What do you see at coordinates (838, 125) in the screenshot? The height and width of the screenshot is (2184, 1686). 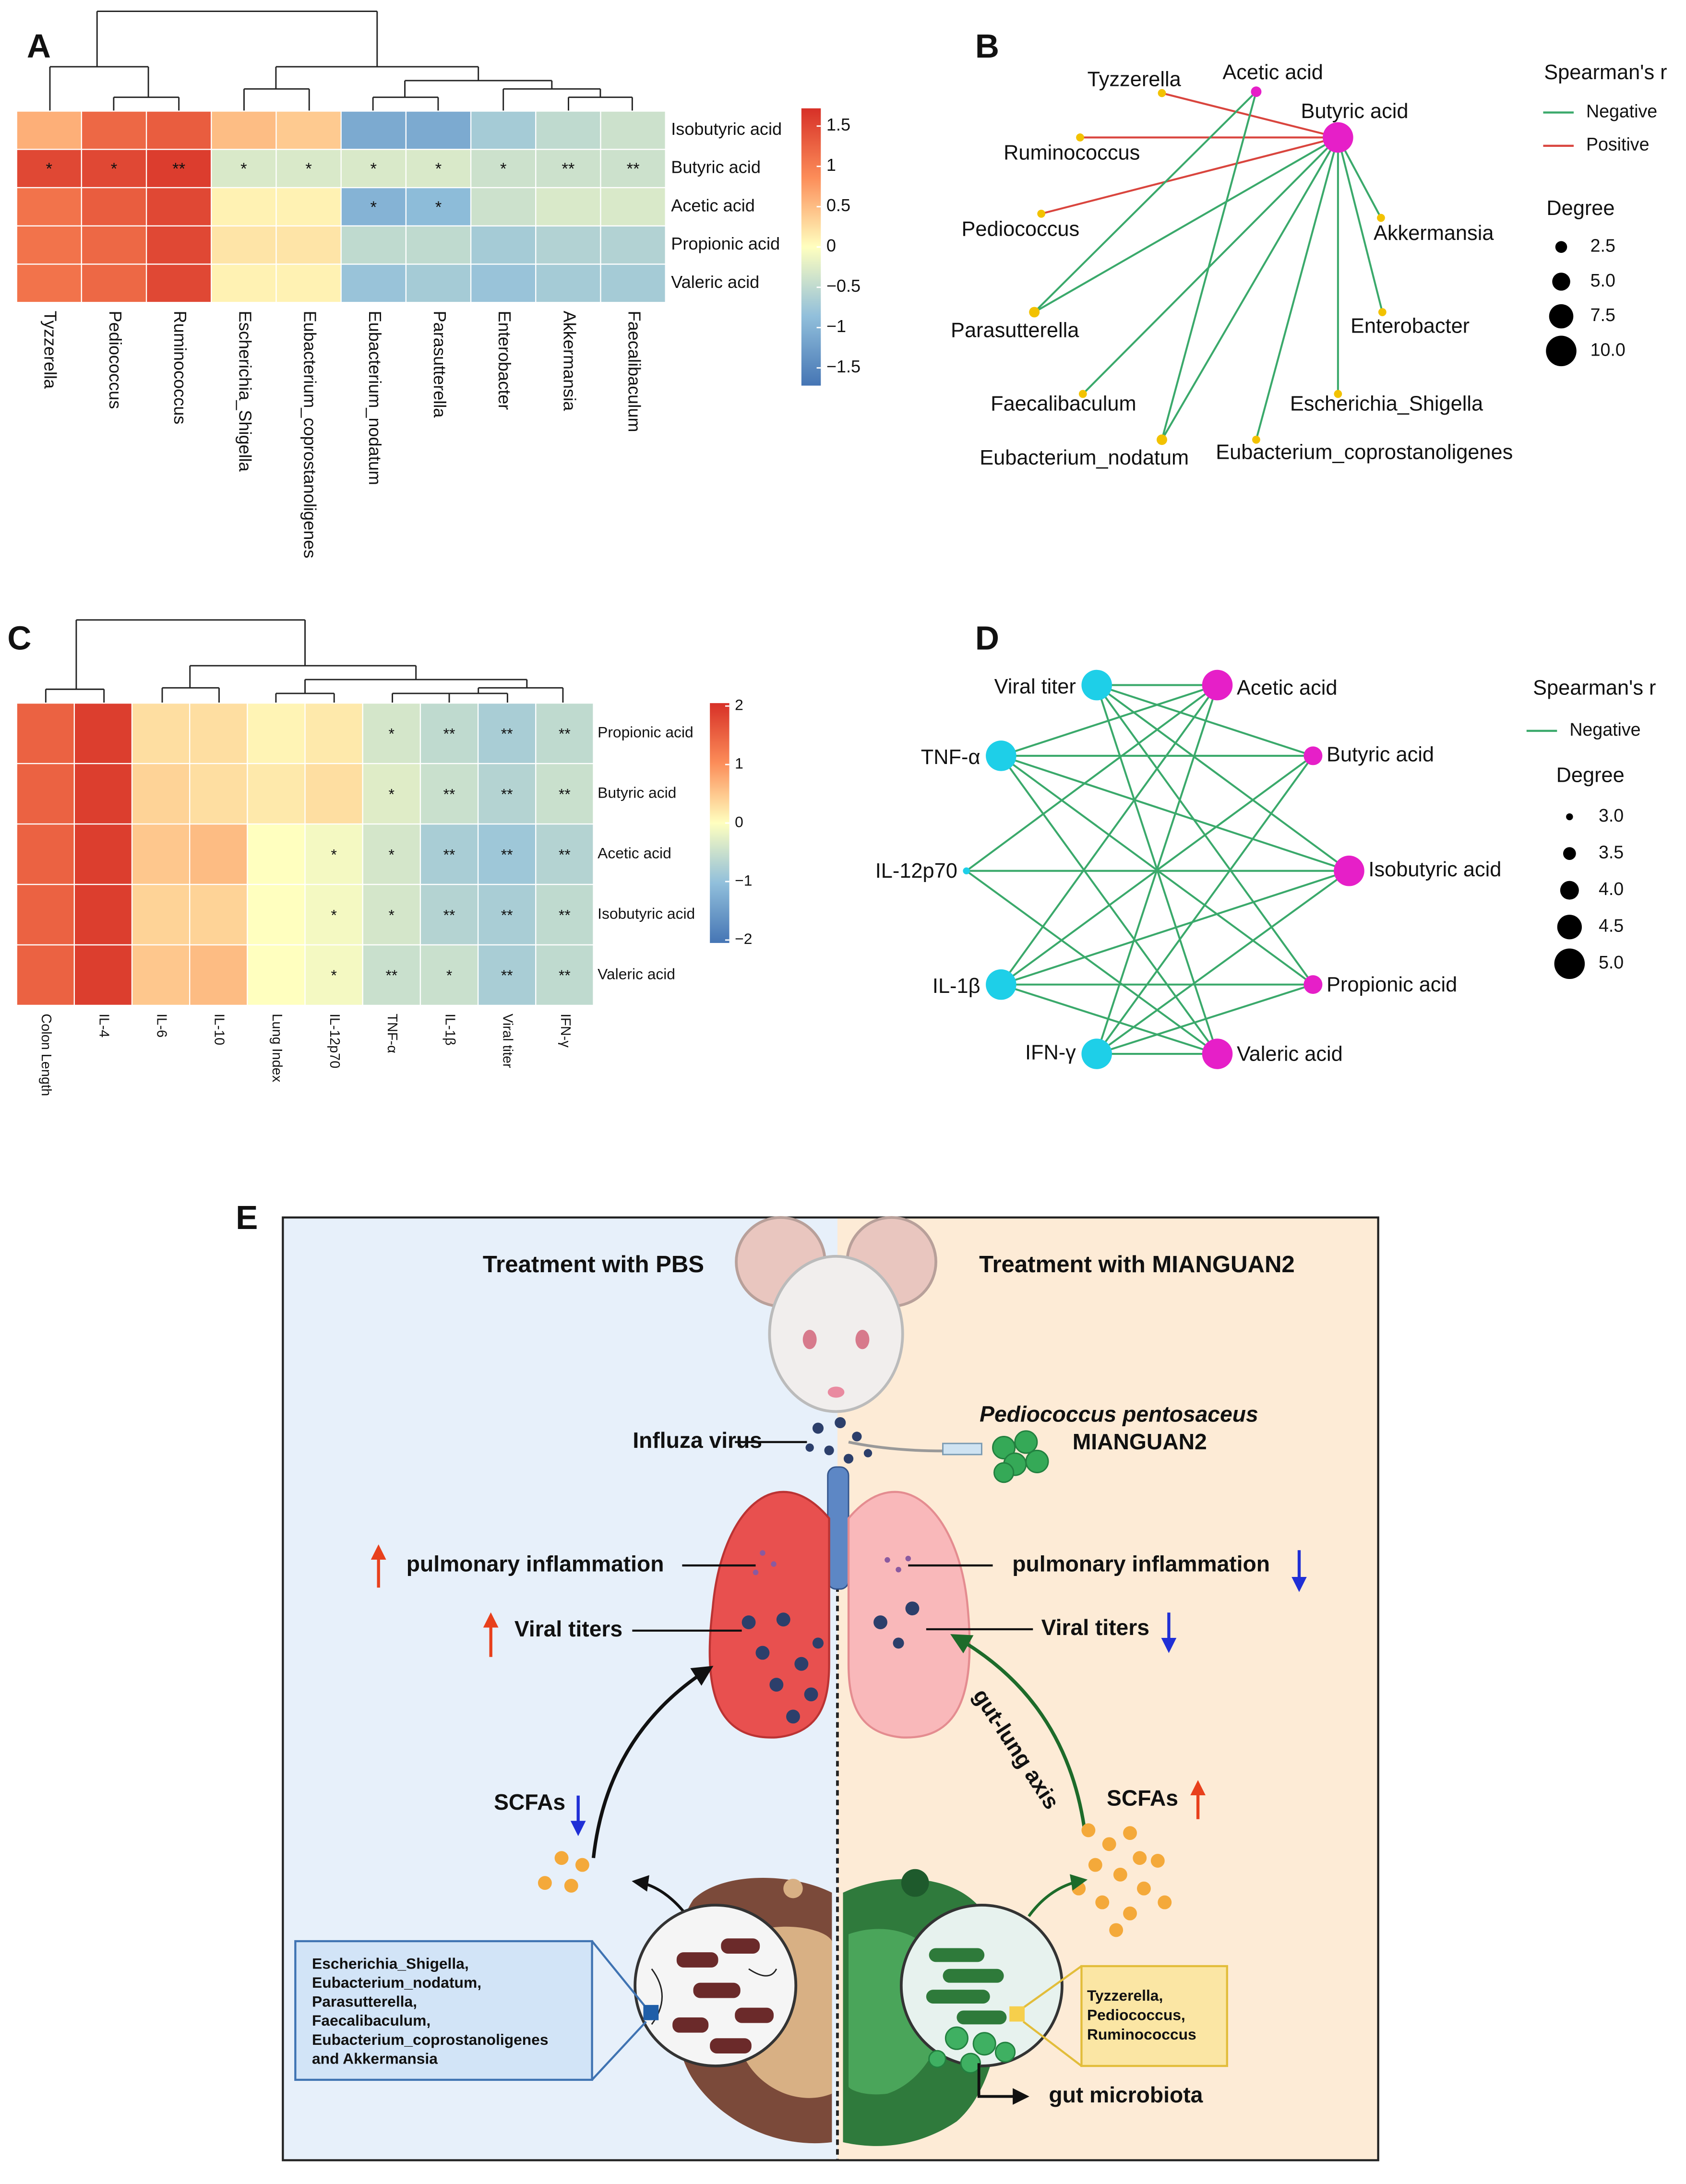 I see `colorbar-tick-label: 1.5` at bounding box center [838, 125].